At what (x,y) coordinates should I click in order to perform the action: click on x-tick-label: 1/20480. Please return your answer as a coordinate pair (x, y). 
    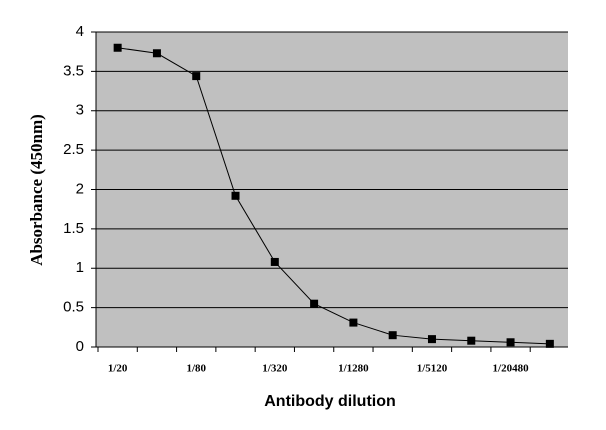
    Looking at the image, I should click on (511, 369).